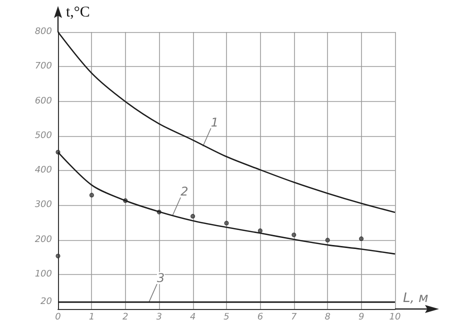  What do you see at coordinates (327, 317) in the screenshot?
I see `x-tick-label: 8` at bounding box center [327, 317].